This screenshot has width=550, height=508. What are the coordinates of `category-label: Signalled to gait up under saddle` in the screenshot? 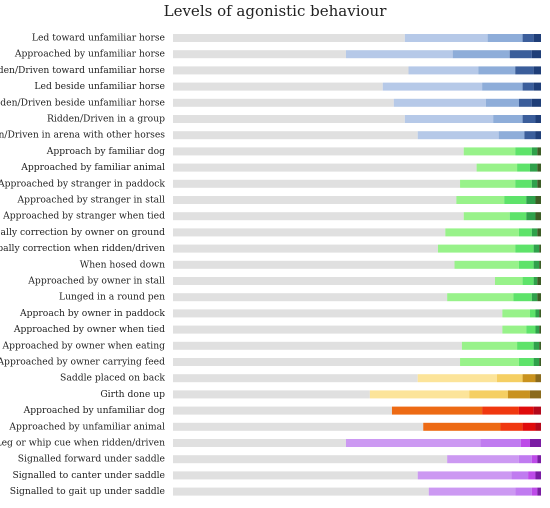 It's located at (87, 491).